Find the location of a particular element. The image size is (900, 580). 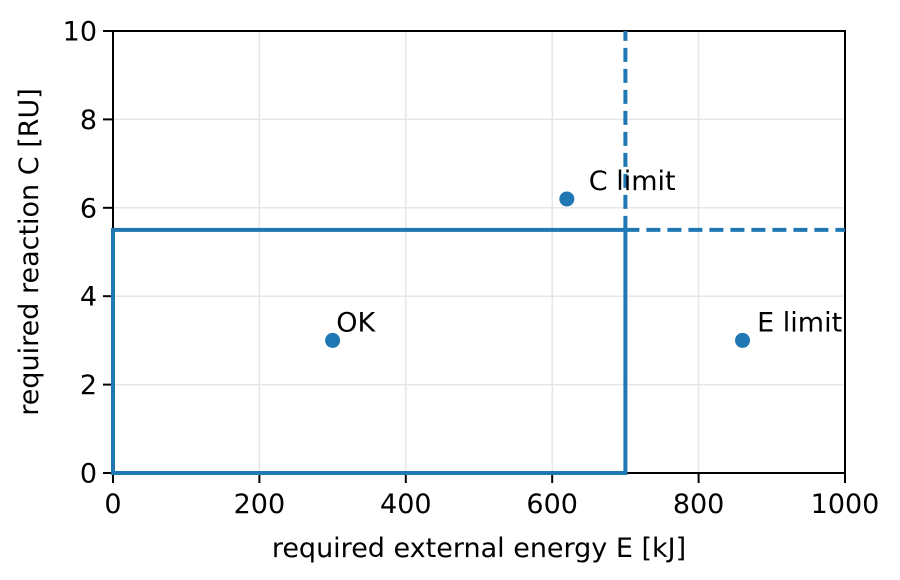

x-tick-label-200: 200 is located at coordinates (260, 504).